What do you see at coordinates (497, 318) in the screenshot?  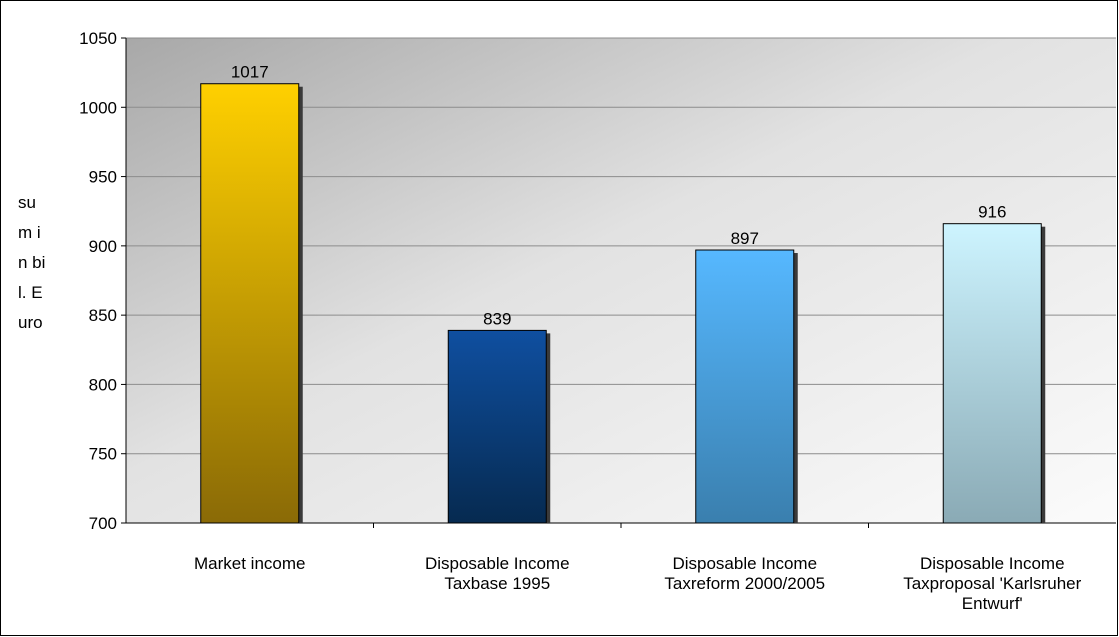 I see `data-label: 839` at bounding box center [497, 318].